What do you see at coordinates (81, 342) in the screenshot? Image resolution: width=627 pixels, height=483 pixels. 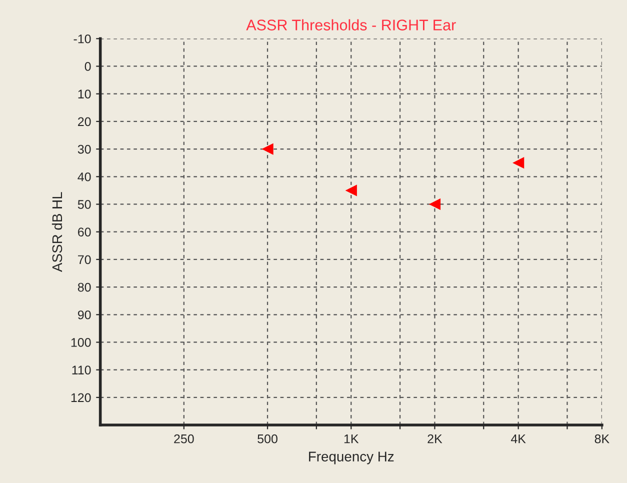 I see `y-tick-label: 100` at bounding box center [81, 342].